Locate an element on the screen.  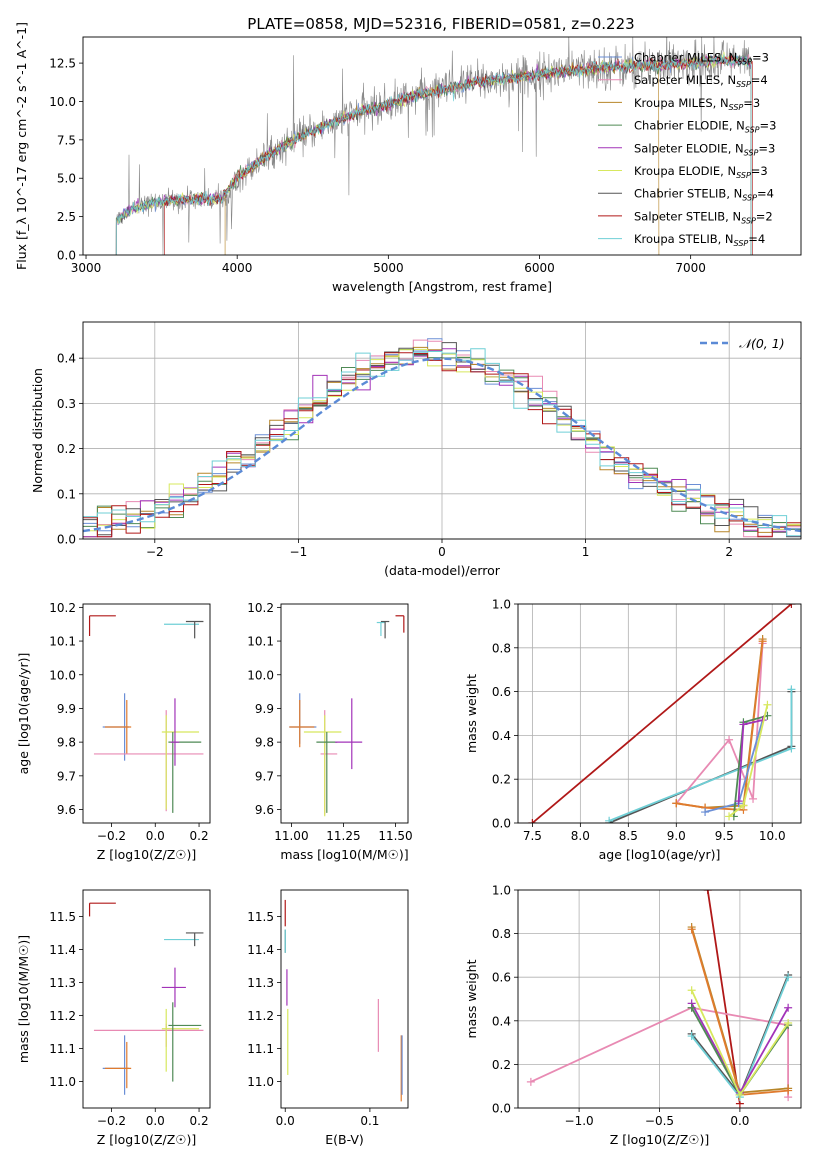
x-tick-label: 10.0 is located at coordinates (772, 836).